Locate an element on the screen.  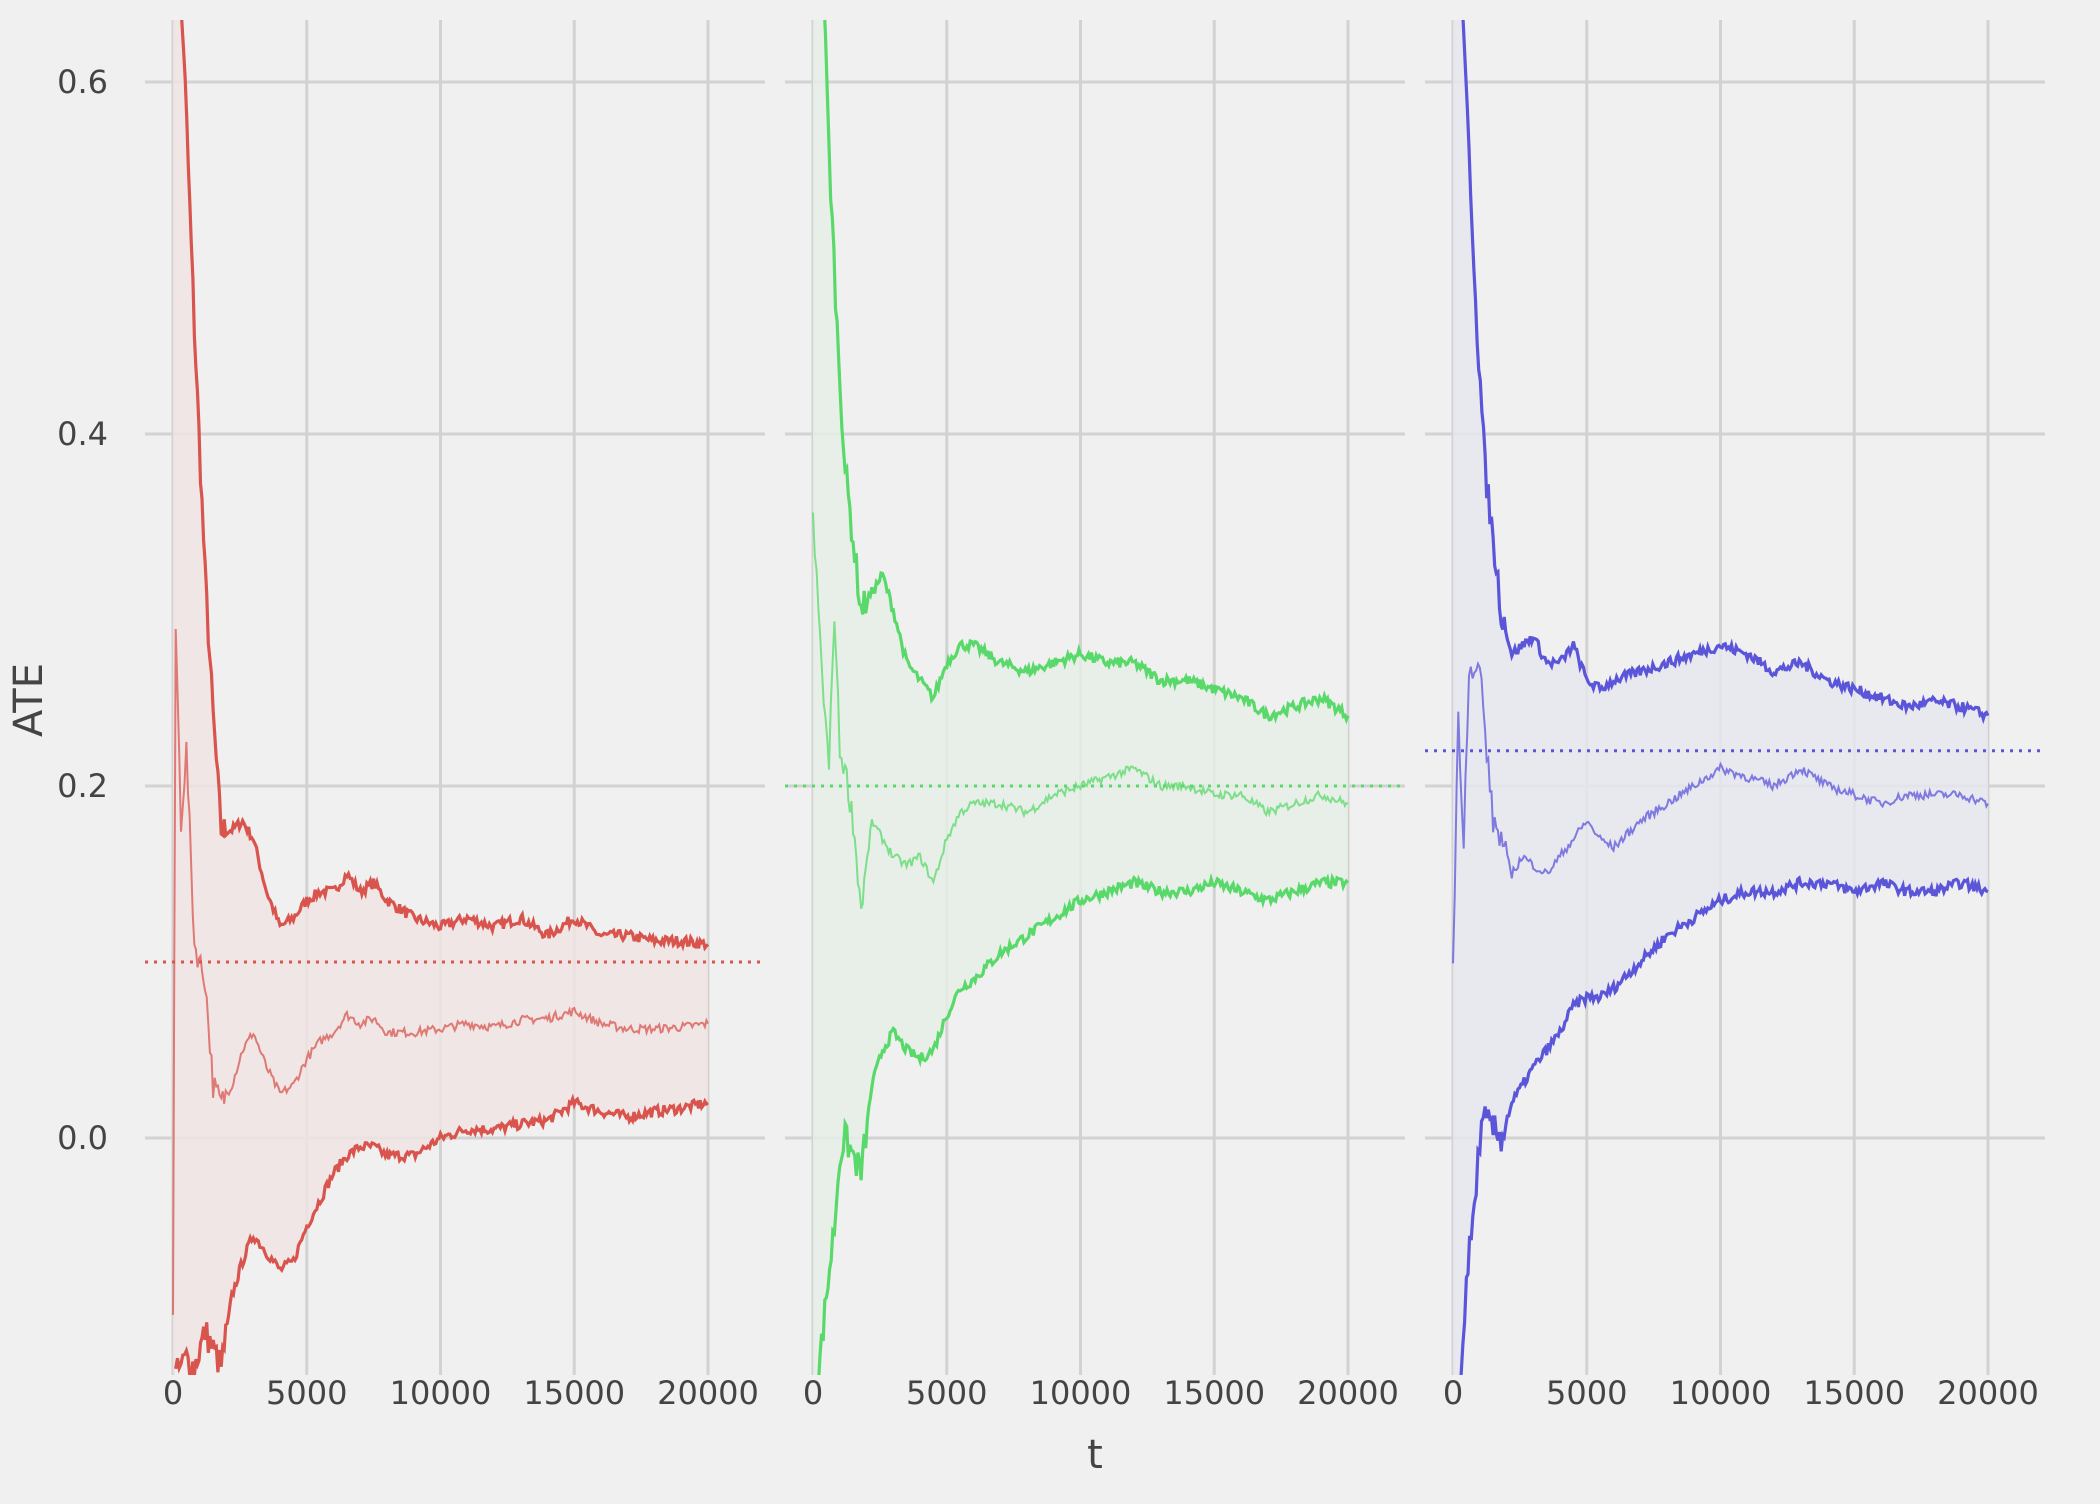
y-tick-label: 0.0 is located at coordinates (82, 1138).